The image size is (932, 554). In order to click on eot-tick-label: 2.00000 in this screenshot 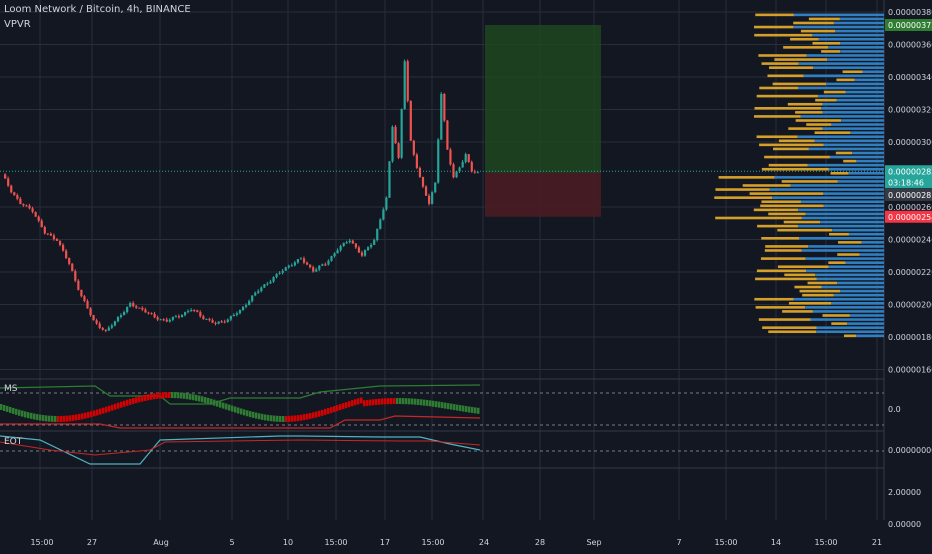, I will do `click(904, 492)`.